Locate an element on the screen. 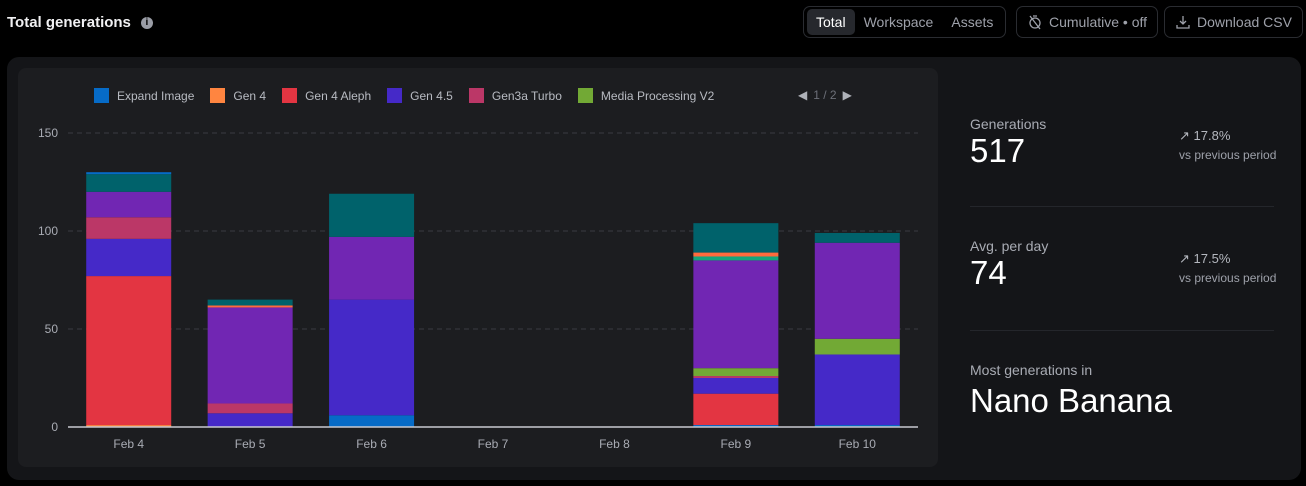 Image resolution: width=1306 pixels, height=486 pixels. cumulative-label: Cumulative • off is located at coordinates (1098, 22).